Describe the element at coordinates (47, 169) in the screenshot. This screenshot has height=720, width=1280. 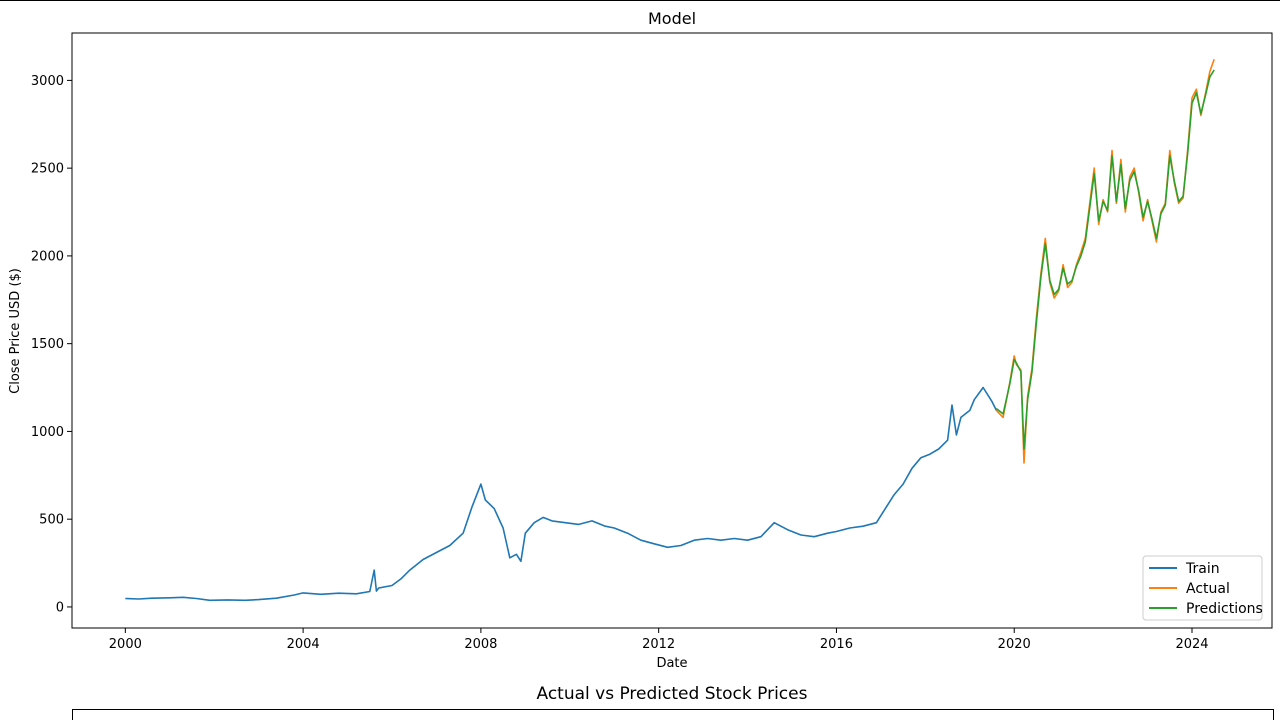
I see `y-tick-label: 2500` at that location.